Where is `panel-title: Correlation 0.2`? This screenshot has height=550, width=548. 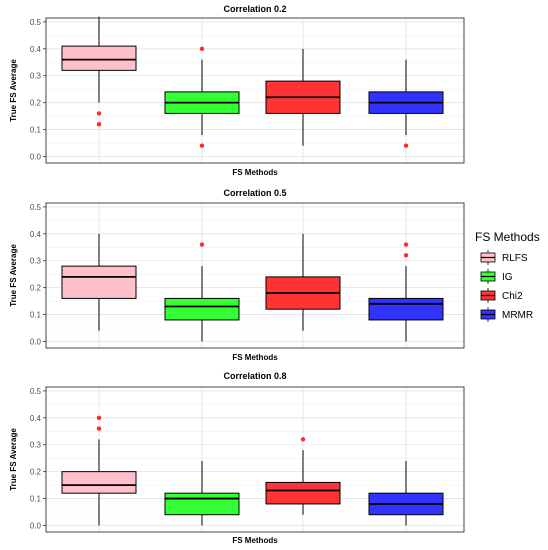 panel-title: Correlation 0.2 is located at coordinates (254, 9).